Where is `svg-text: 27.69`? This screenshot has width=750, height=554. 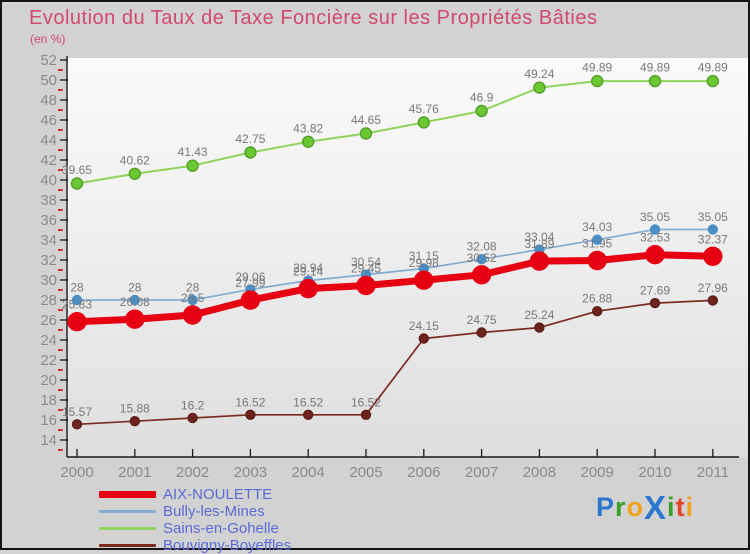
svg-text: 27.69 is located at coordinates (655, 291).